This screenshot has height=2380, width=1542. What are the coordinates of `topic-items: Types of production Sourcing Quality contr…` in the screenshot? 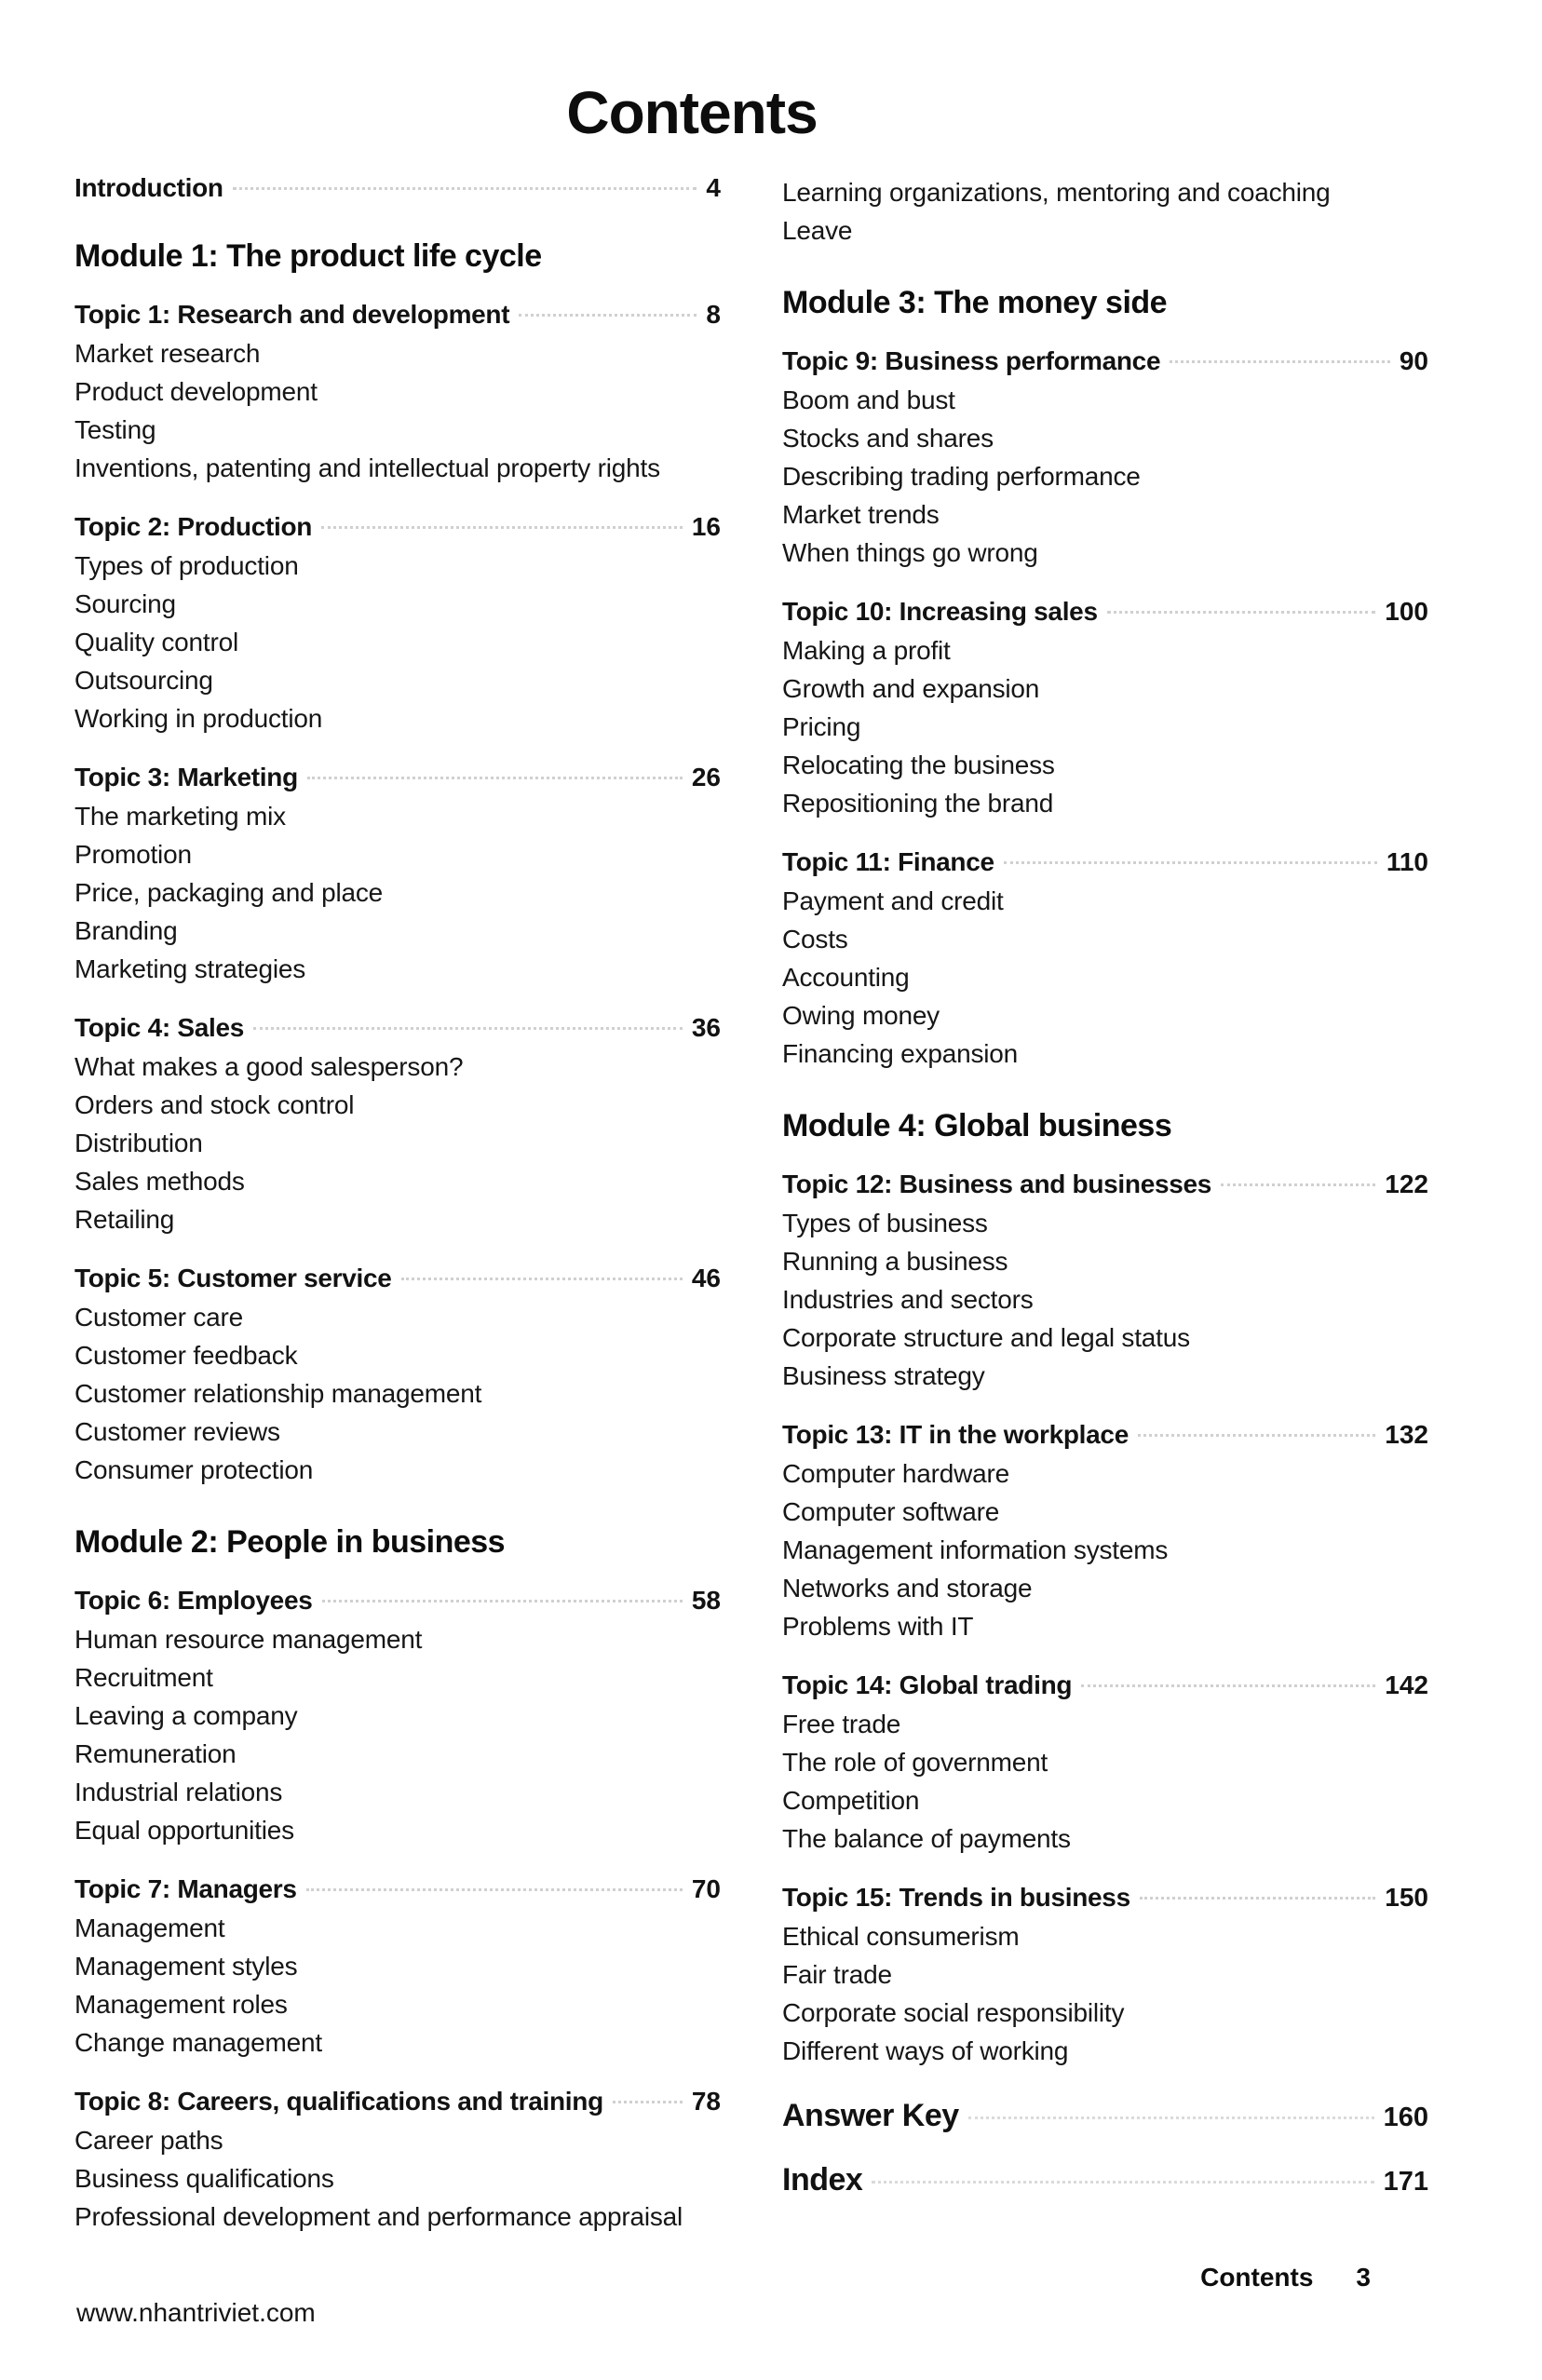 It's located at (397, 642).